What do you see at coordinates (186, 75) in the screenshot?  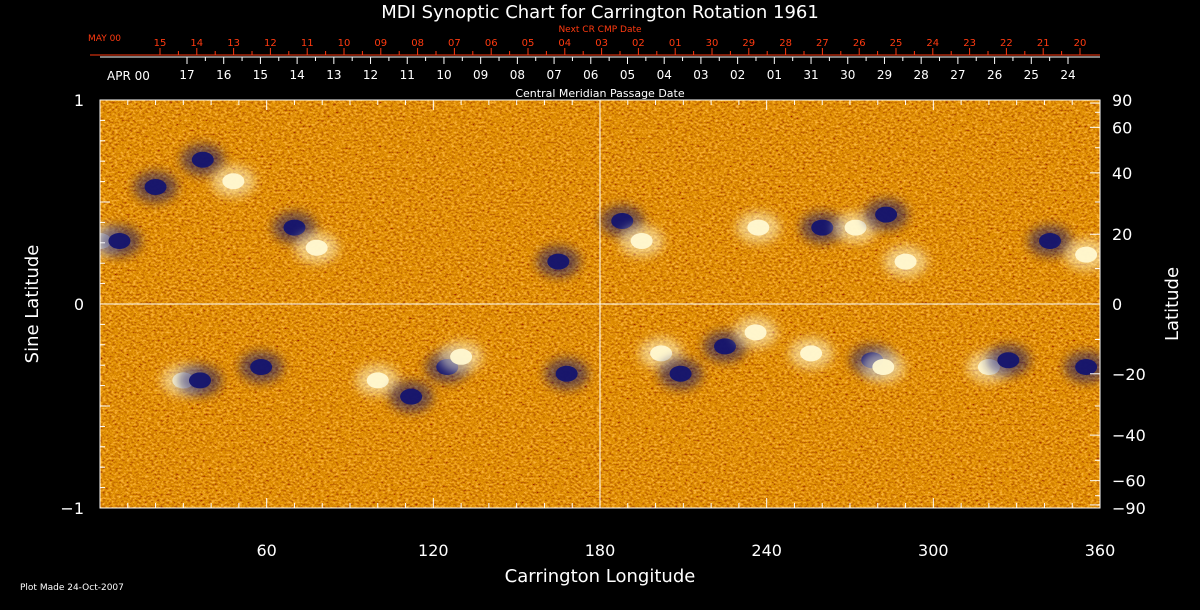 I see `cmp-tick-label: 17` at bounding box center [186, 75].